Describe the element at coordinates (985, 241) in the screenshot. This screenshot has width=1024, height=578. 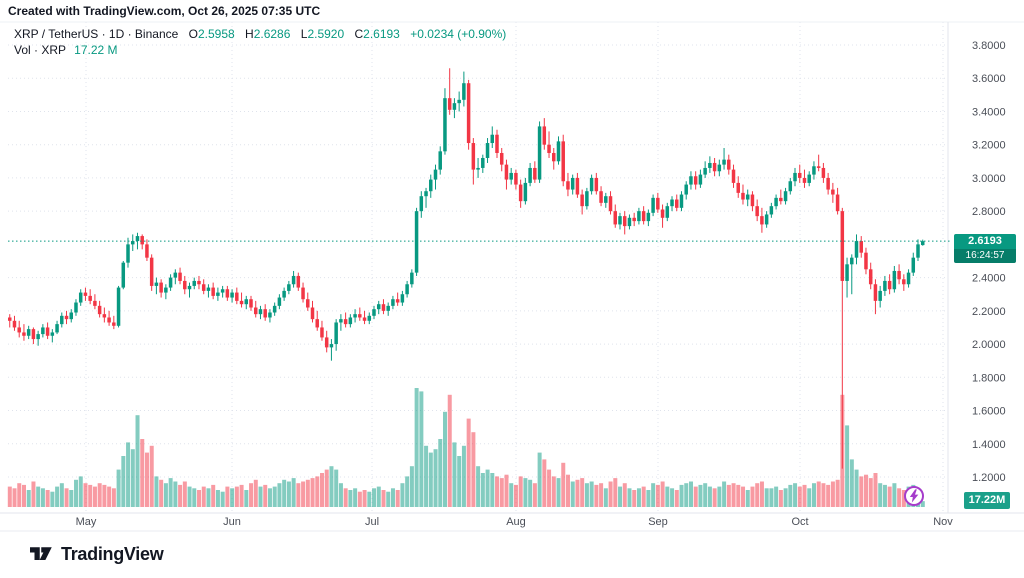
I see `last-price-value: 2.6193` at that location.